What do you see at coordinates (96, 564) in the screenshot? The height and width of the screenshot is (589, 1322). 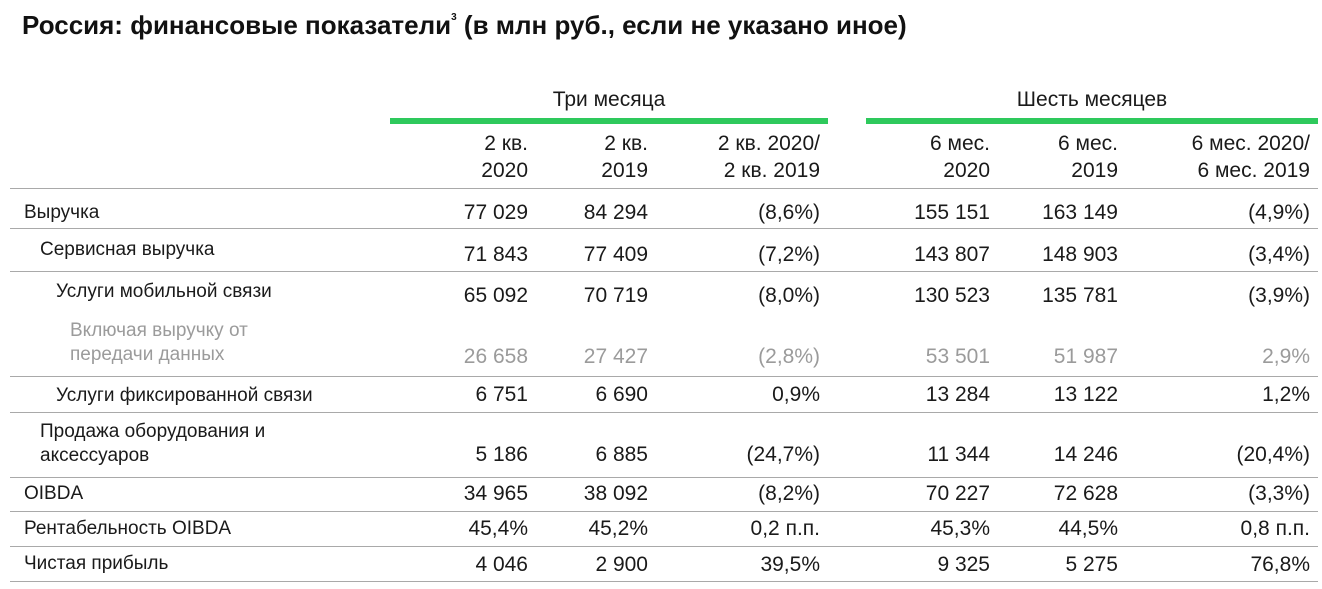 I see `row-label: Чистая прибыль` at bounding box center [96, 564].